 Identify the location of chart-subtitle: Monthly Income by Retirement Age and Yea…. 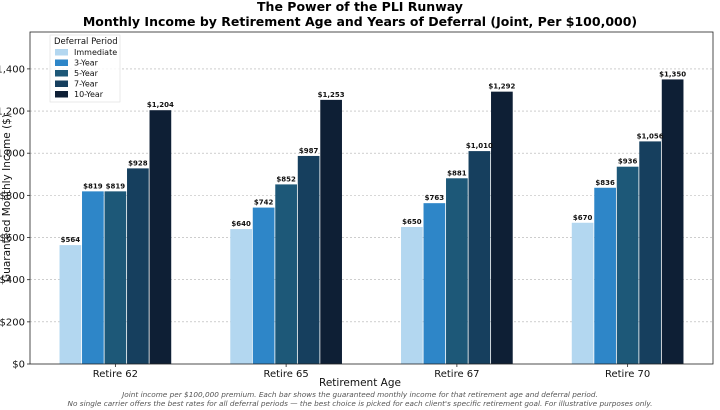
(360, 21).